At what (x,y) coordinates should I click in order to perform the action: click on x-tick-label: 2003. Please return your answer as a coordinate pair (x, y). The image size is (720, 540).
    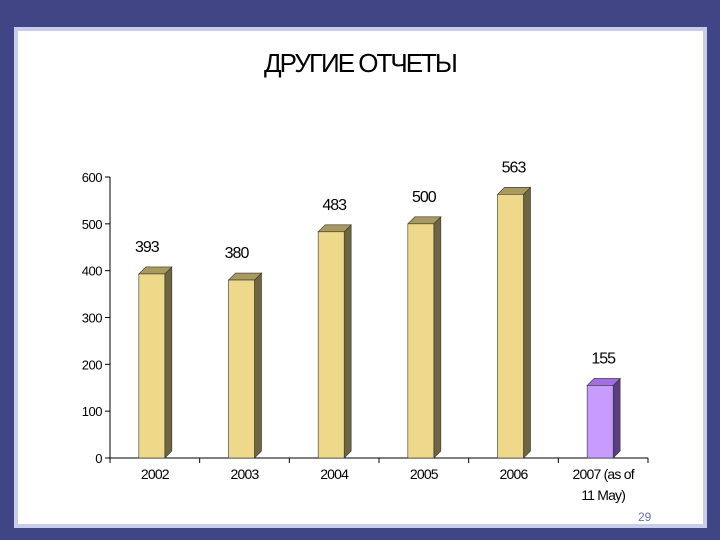
    Looking at the image, I should click on (245, 474).